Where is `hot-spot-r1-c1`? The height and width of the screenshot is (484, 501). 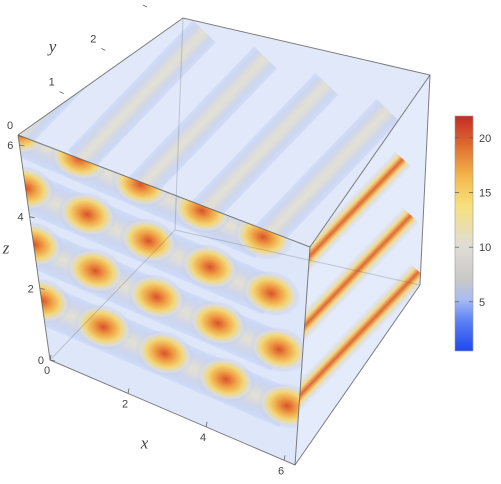
hot-spot-r1-c1 is located at coordinates (95, 270).